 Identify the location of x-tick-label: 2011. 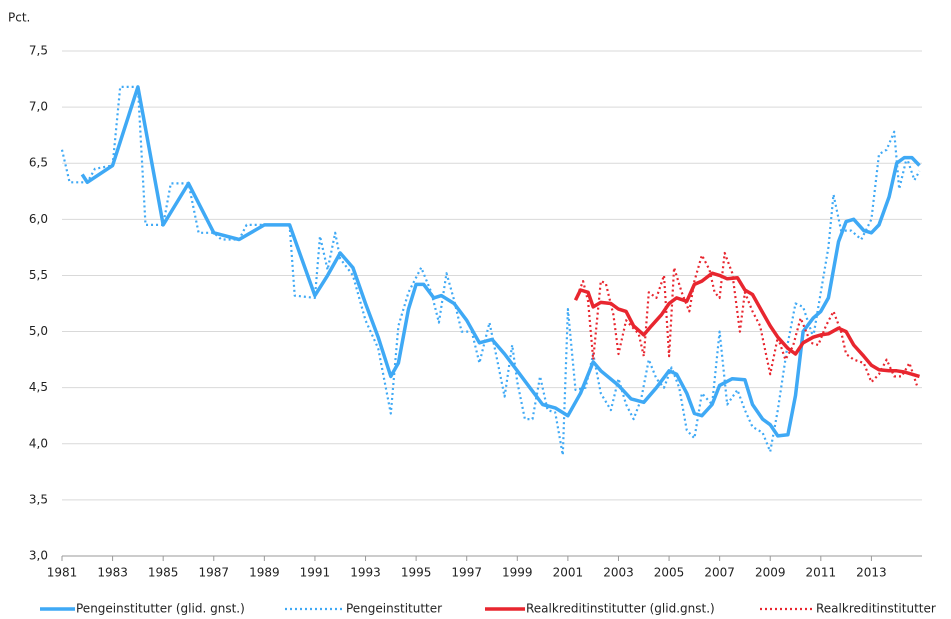
(821, 573).